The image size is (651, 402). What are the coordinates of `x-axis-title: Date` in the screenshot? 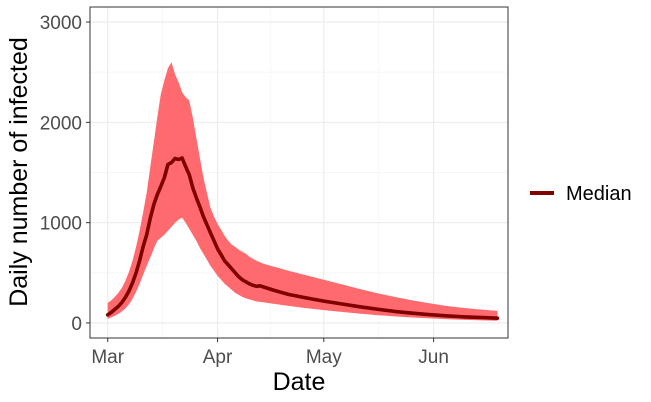 It's located at (299, 382).